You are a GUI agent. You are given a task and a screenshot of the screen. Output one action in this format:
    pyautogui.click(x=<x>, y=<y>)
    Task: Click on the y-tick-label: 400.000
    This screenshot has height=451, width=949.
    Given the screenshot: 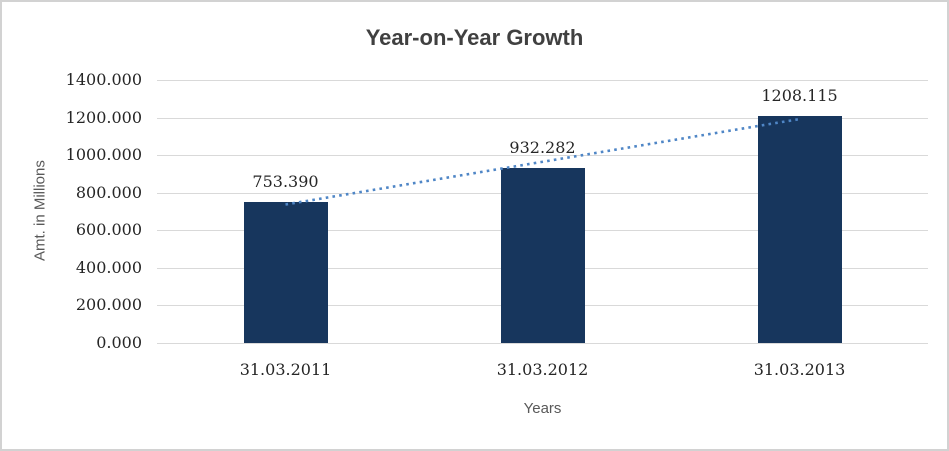 What is the action you would take?
    pyautogui.click(x=108, y=267)
    